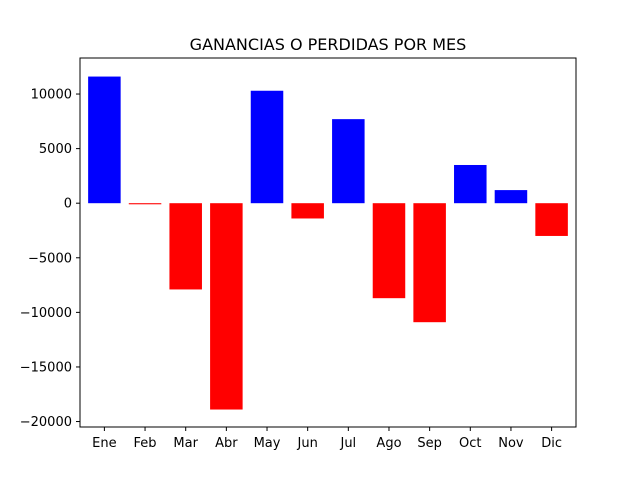 This screenshot has height=480, width=640. Describe the element at coordinates (470, 443) in the screenshot. I see `x-tick-label-oct: Oct` at that location.